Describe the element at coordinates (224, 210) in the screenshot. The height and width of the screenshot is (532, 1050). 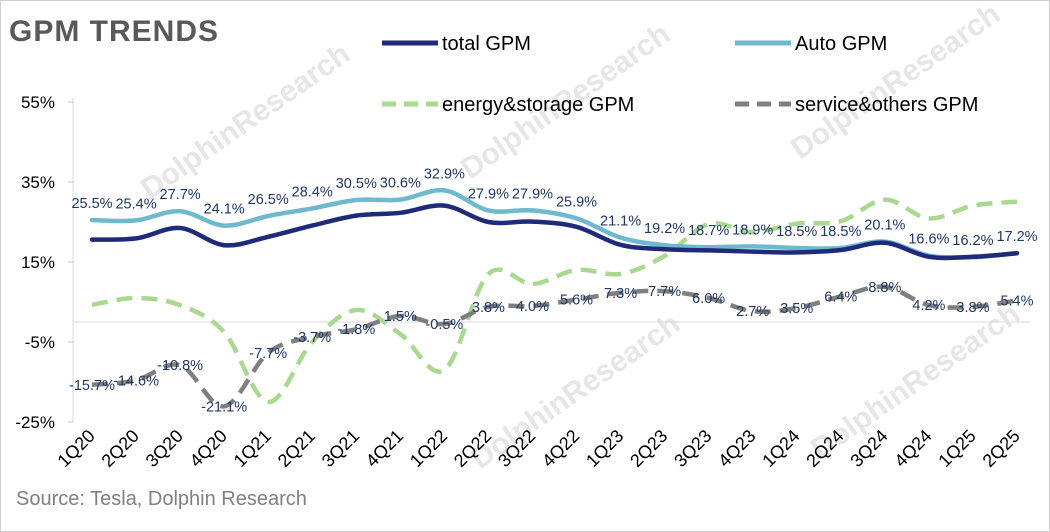
I see `auto-gpm-data-label: 24.1%` at that location.